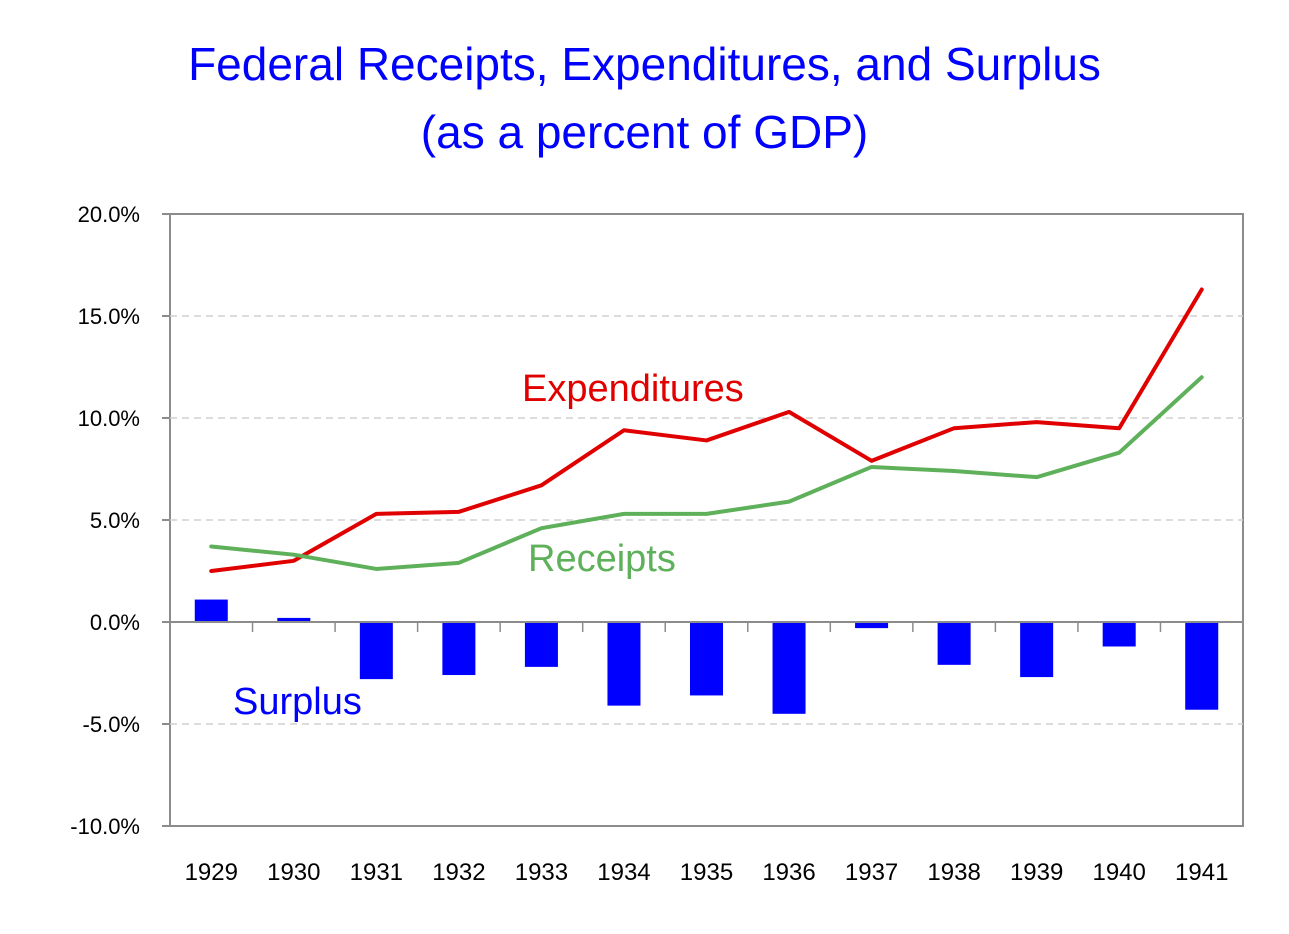 The height and width of the screenshot is (934, 1289). What do you see at coordinates (706, 872) in the screenshot?
I see `x-tick-label: 1935` at bounding box center [706, 872].